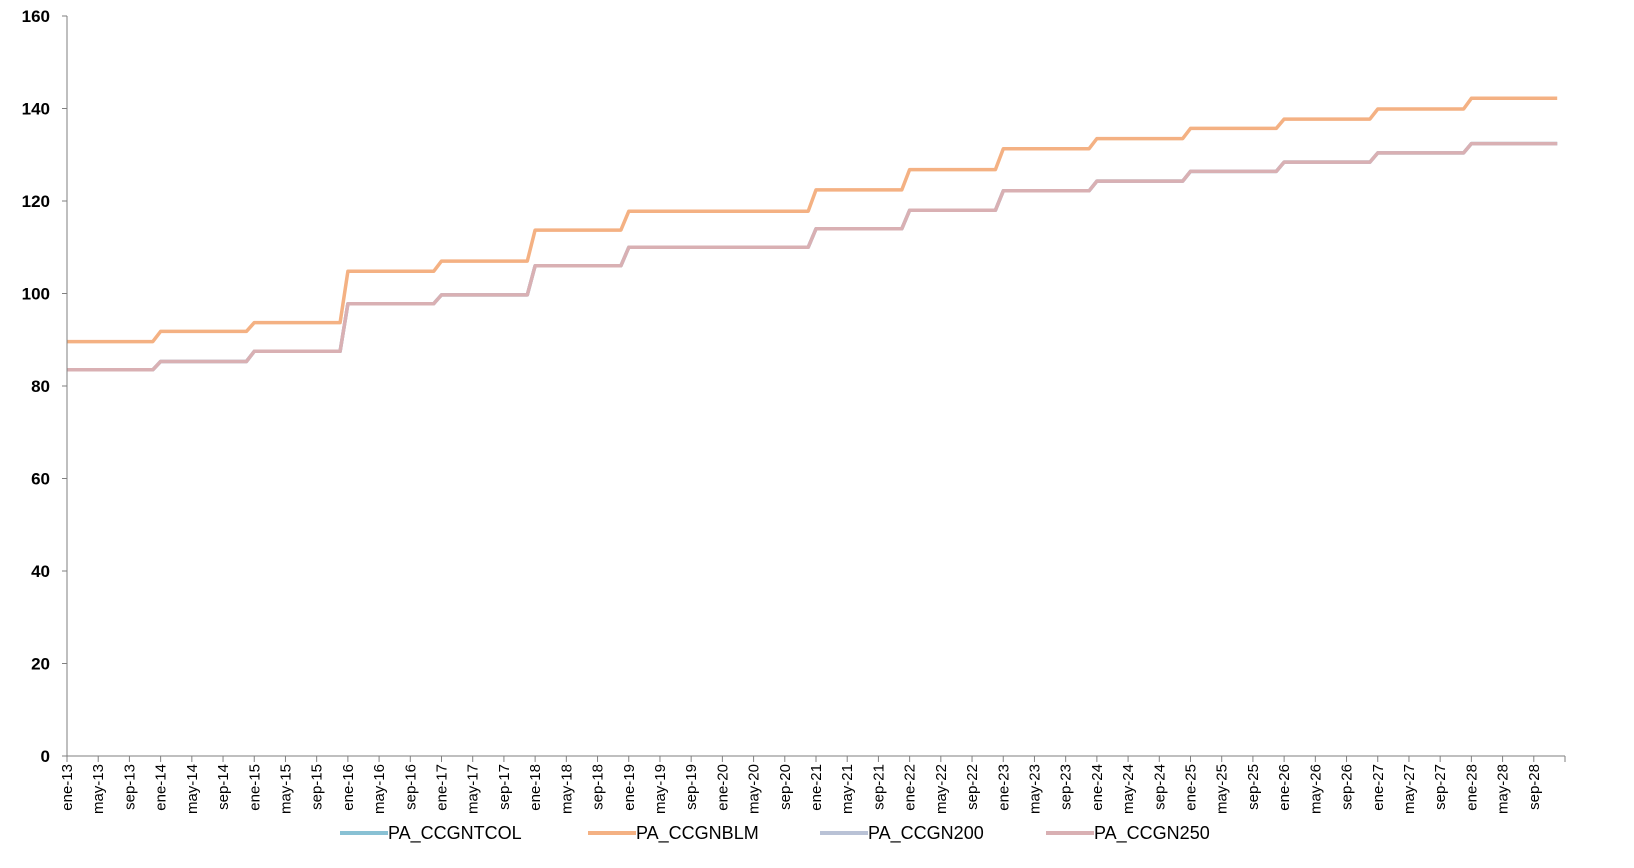  I want to click on x-tick-label: sep-22, so click(972, 787).